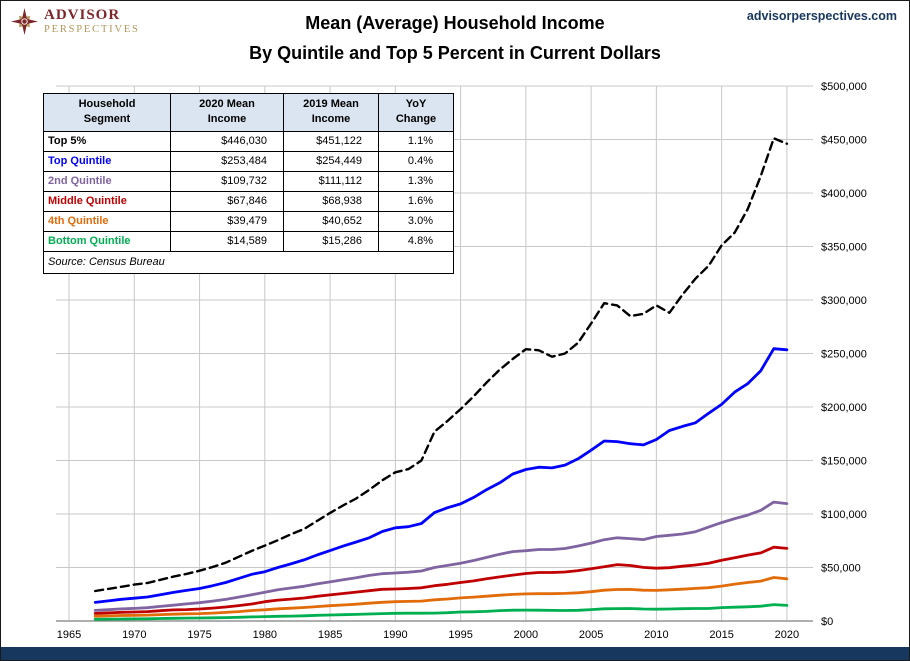 The image size is (910, 661). Describe the element at coordinates (331, 112) in the screenshot. I see `table-header-cell: 2019 Mean Income` at that location.